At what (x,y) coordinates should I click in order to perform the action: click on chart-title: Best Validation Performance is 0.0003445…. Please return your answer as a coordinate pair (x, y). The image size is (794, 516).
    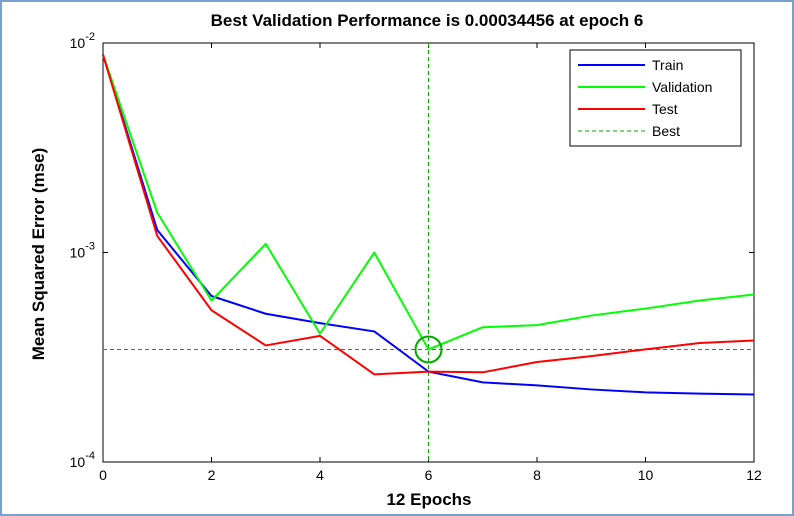
    Looking at the image, I should click on (427, 20).